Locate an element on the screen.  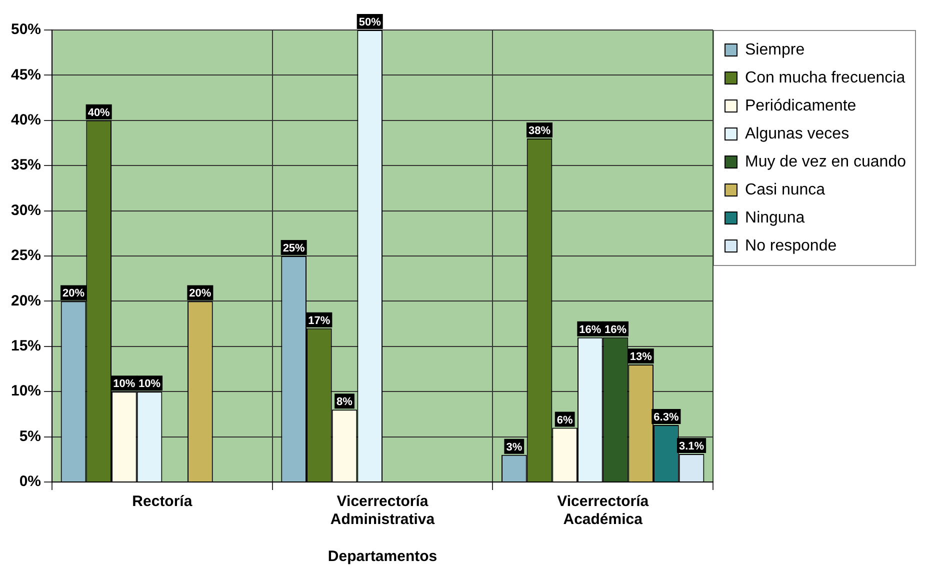
data-label: 25% is located at coordinates (294, 248).